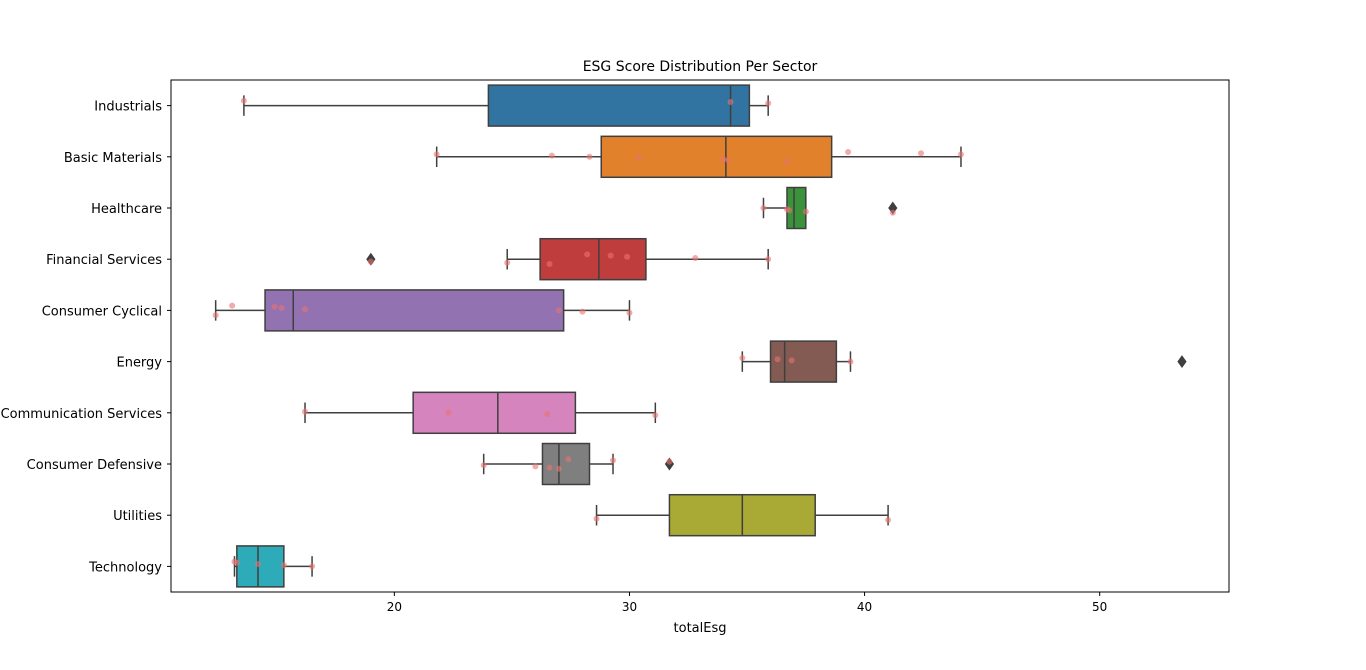 This screenshot has width=1366, height=670. Describe the element at coordinates (139, 363) in the screenshot. I see `y-tick-label-energy: Energy` at that location.